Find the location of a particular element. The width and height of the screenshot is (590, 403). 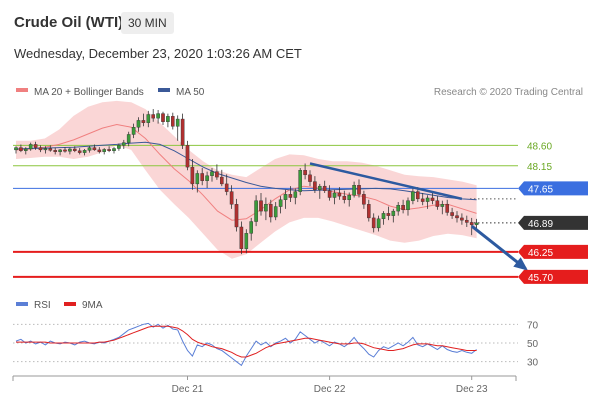

level-label-1: 48.15 is located at coordinates (539, 167).